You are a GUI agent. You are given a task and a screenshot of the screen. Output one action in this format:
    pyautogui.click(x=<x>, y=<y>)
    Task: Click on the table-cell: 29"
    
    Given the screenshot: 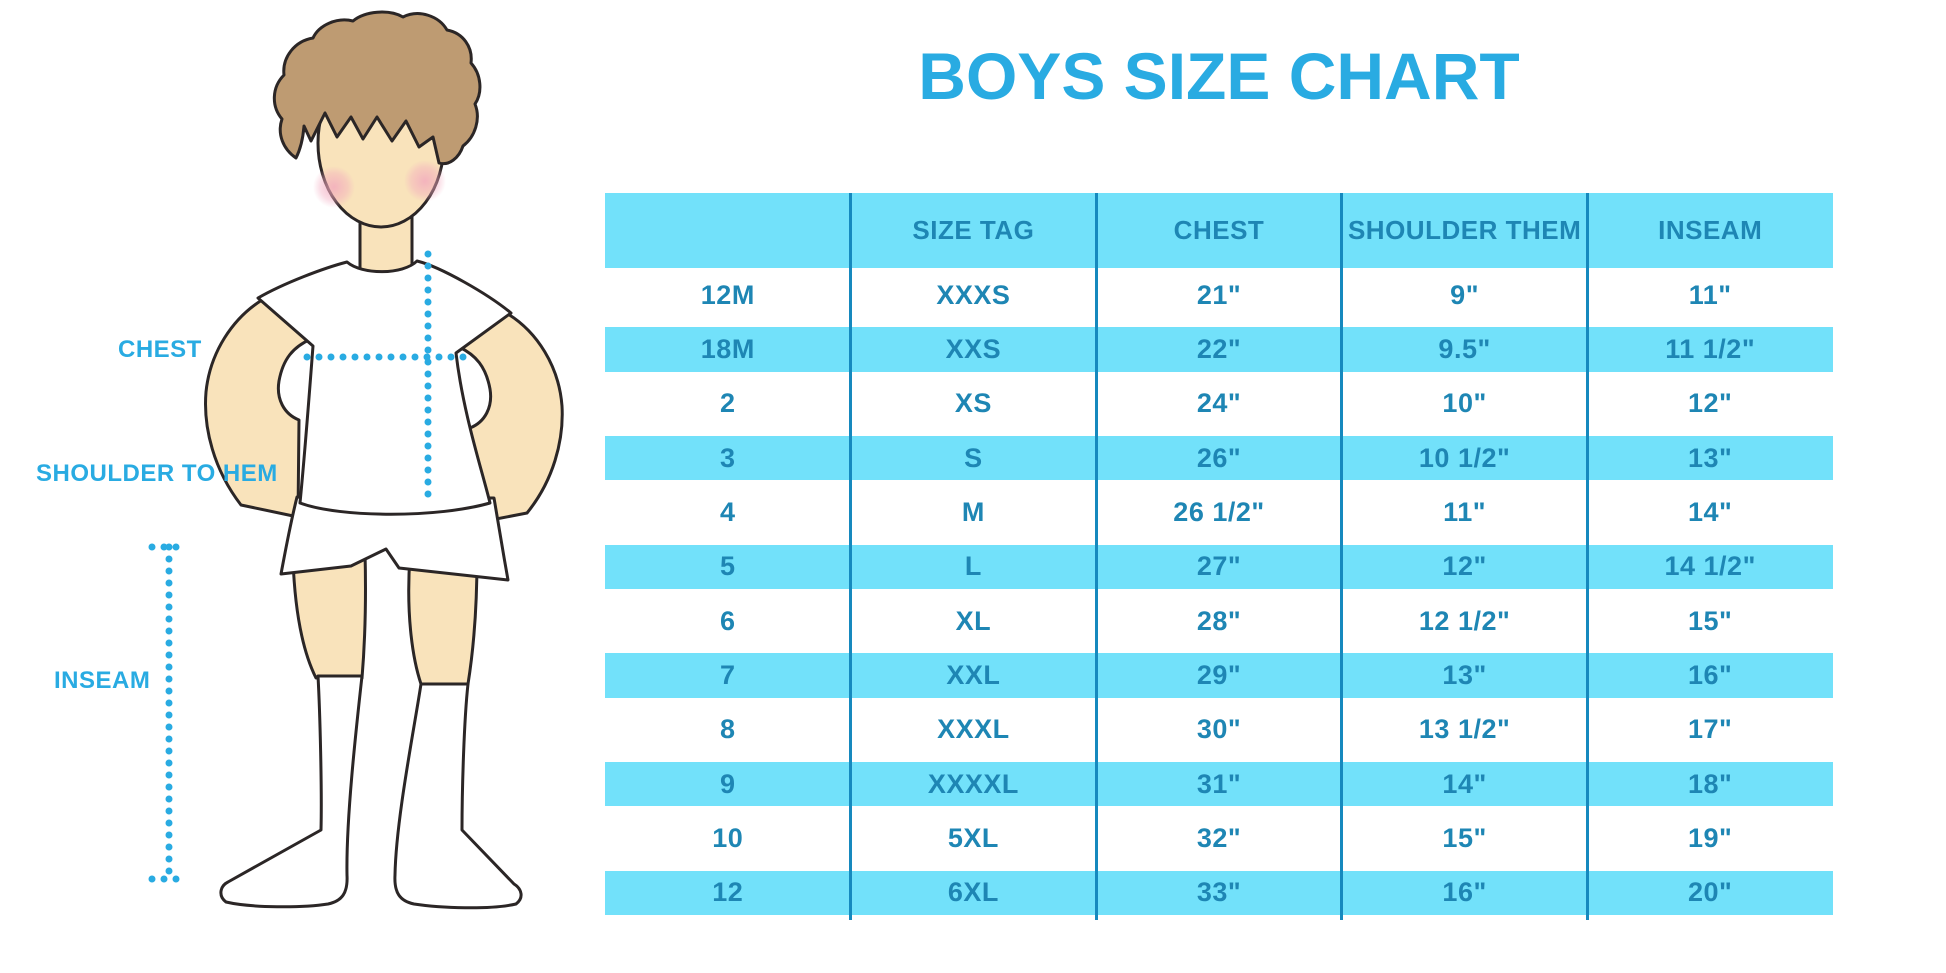 What is the action you would take?
    pyautogui.click(x=1219, y=674)
    